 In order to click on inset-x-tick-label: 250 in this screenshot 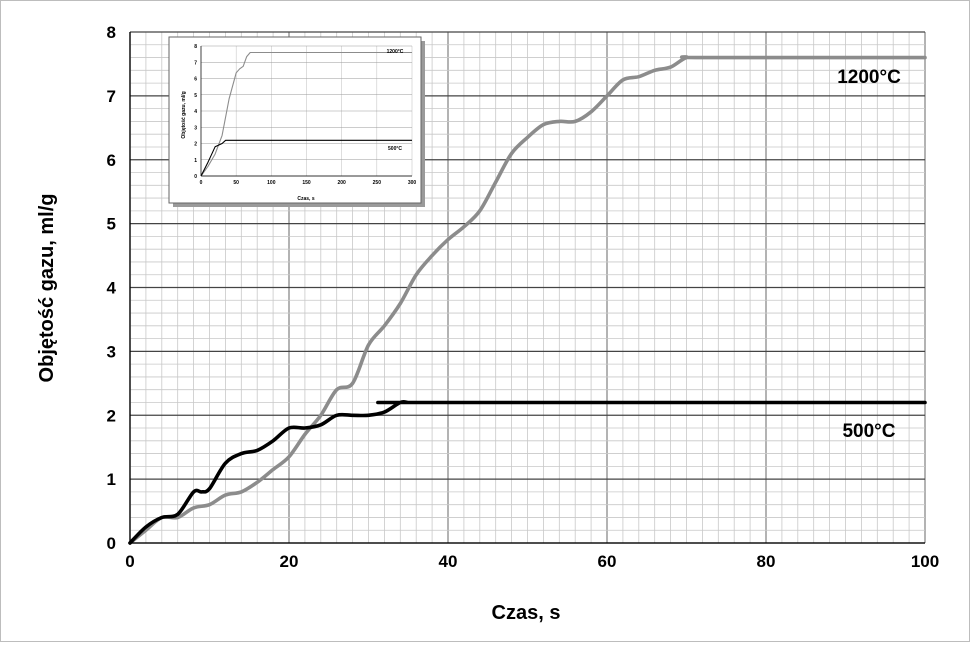, I will do `click(377, 183)`.